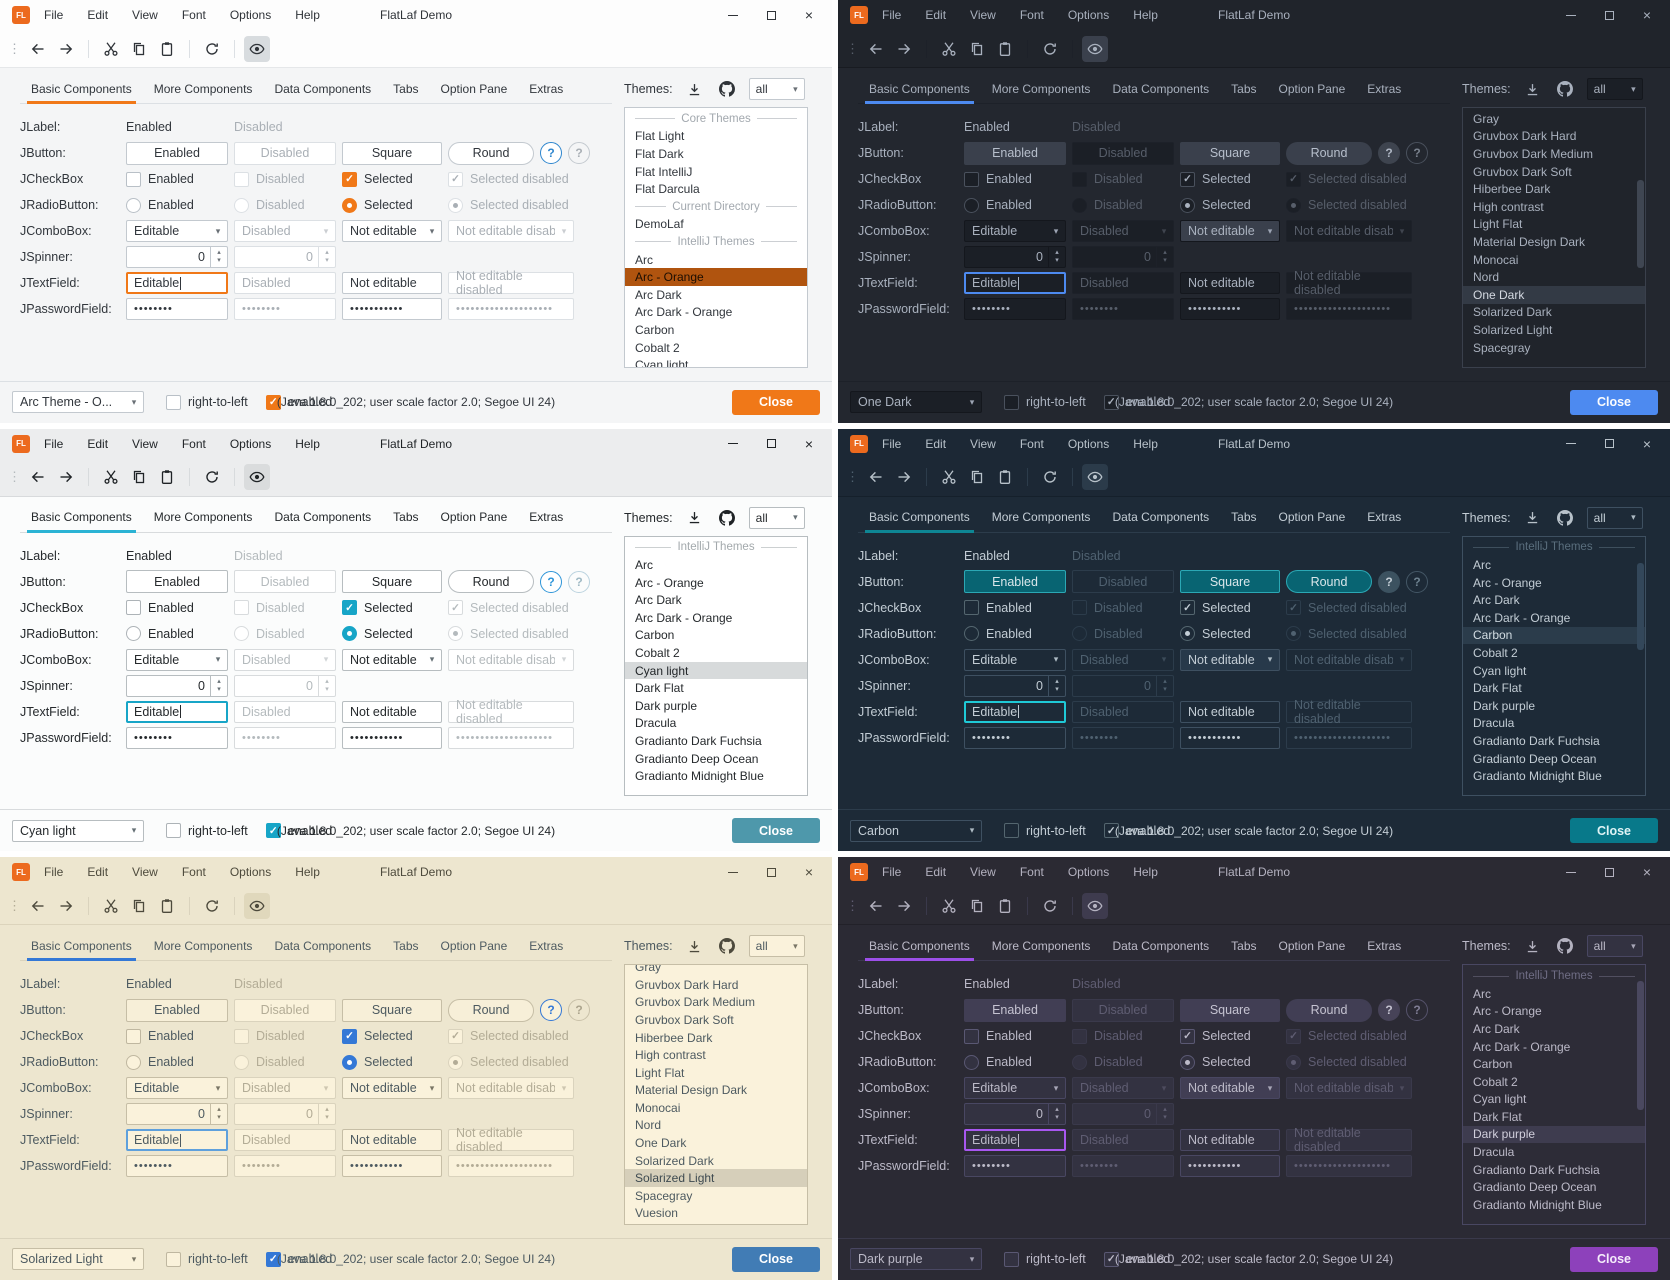  I want to click on theme-filter-combo: all ▾, so click(776, 89).